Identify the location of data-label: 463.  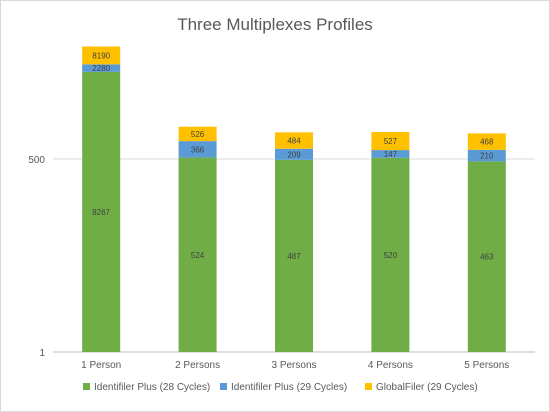
(487, 257).